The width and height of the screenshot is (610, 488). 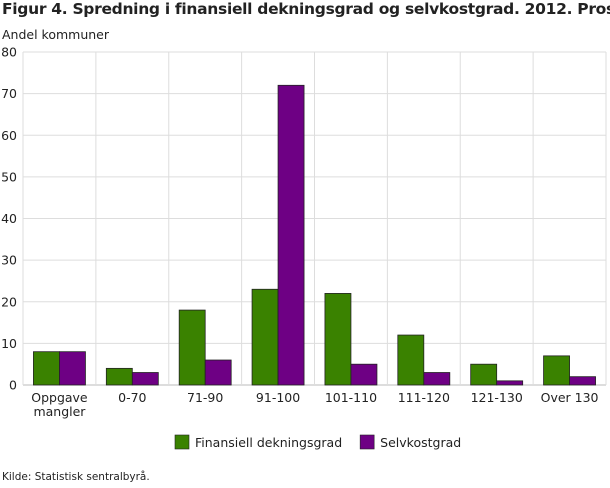 What do you see at coordinates (268, 442) in the screenshot?
I see `legend-label: Finansiell dekningsgrad` at bounding box center [268, 442].